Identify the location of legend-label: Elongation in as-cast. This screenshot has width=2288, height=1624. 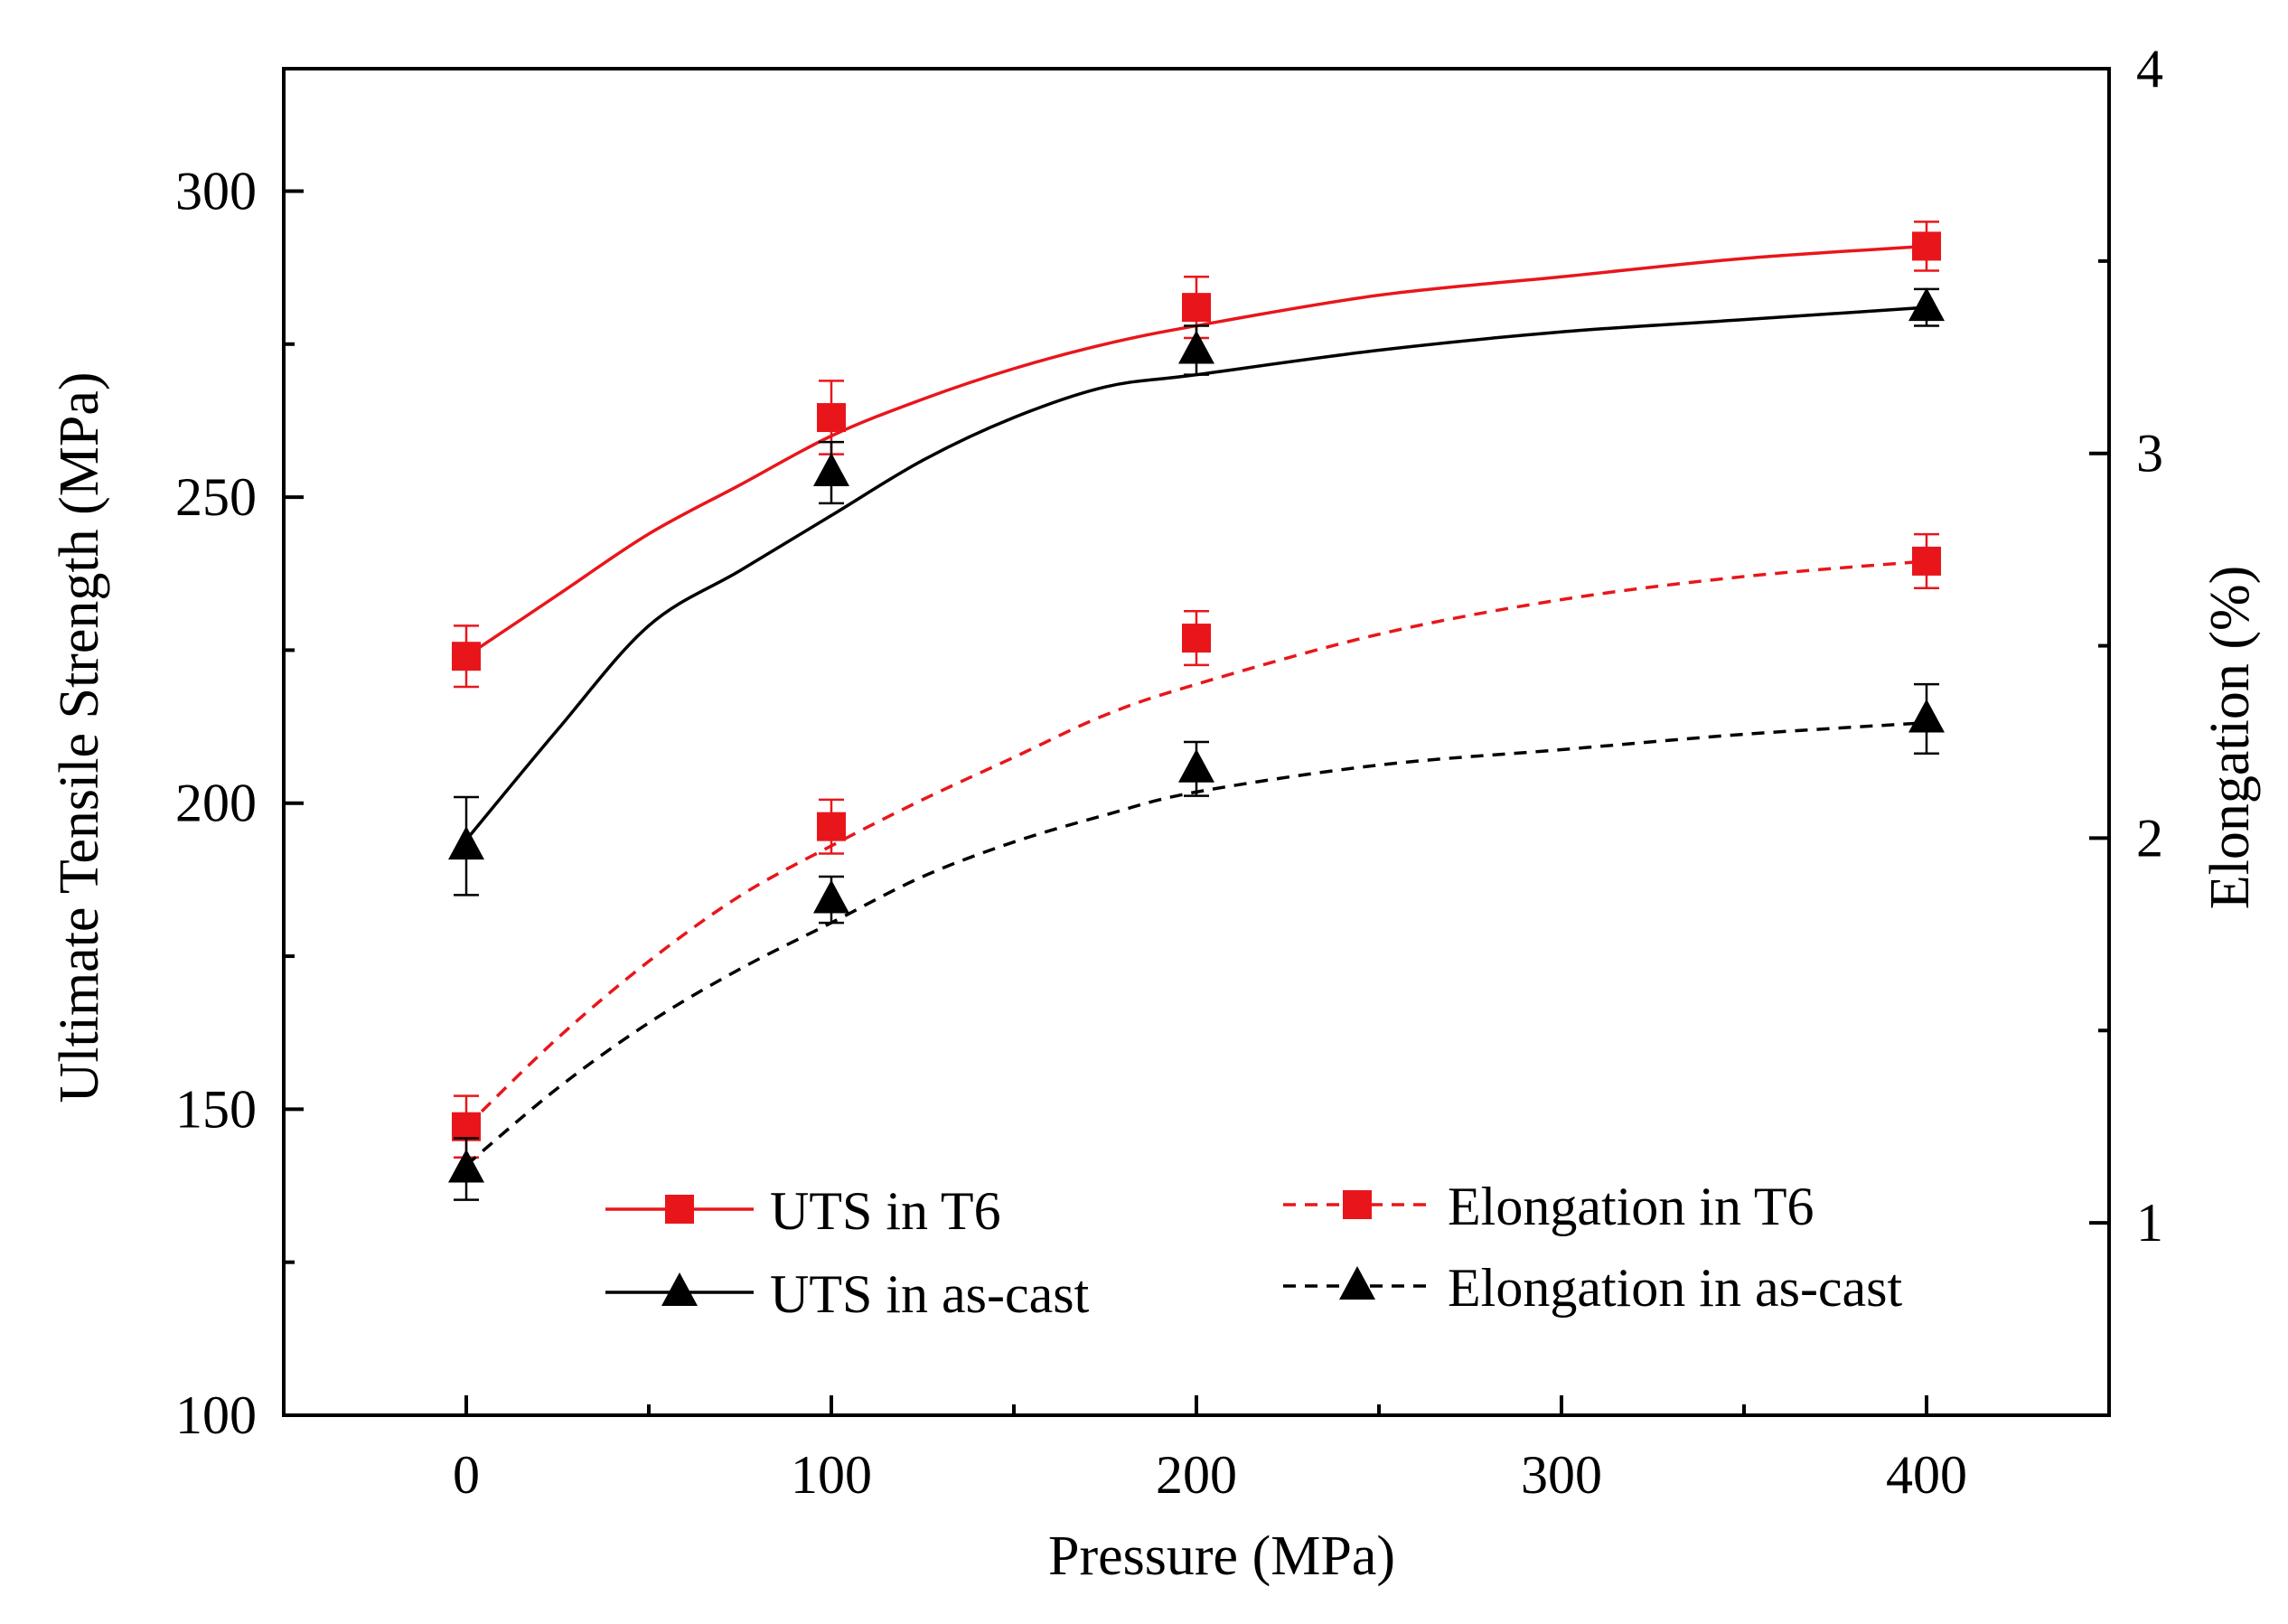
(1675, 1288).